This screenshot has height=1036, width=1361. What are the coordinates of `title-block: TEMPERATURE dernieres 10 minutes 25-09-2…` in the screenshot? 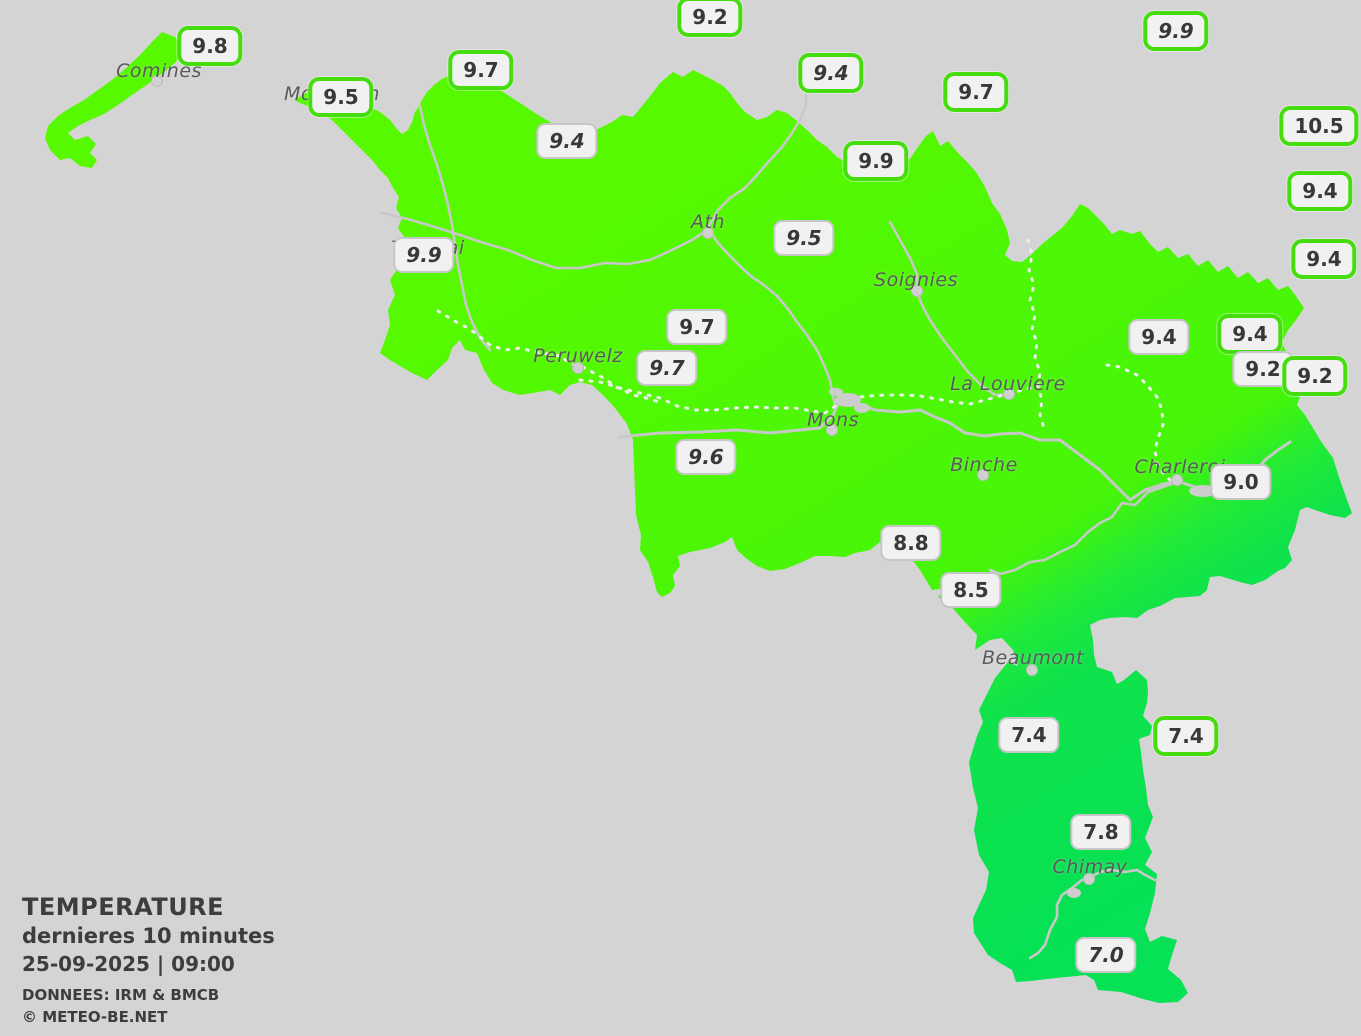 It's located at (148, 959).